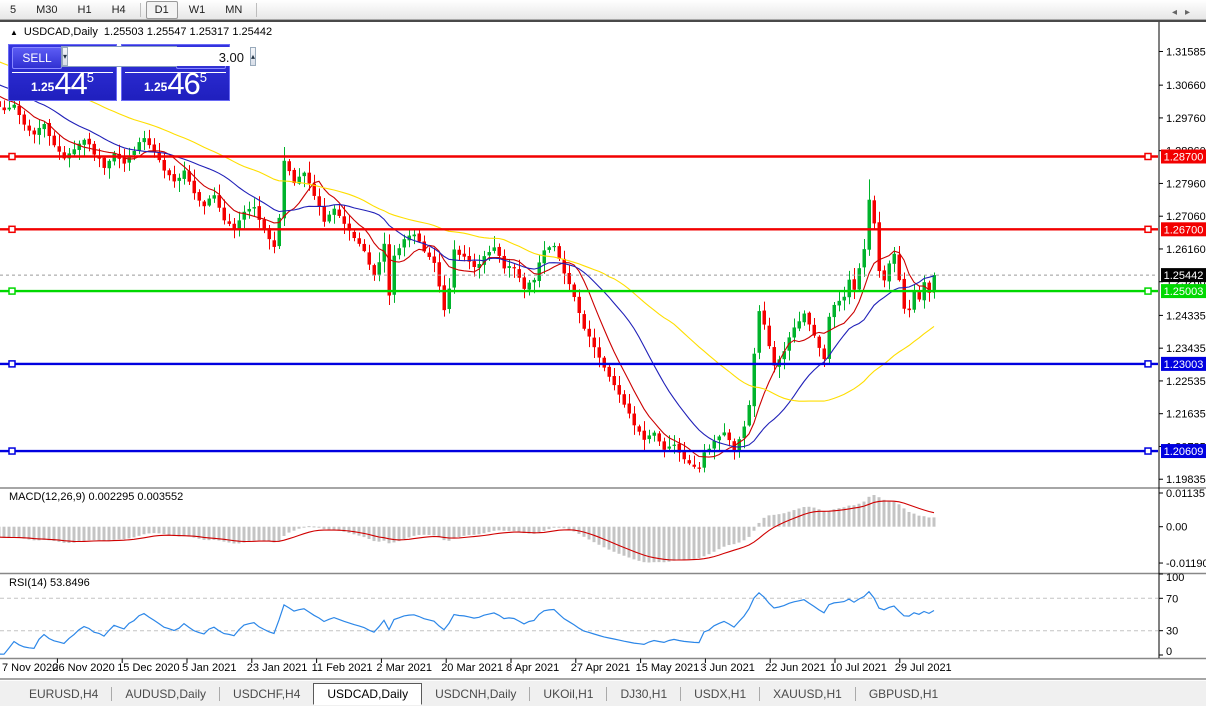  What do you see at coordinates (159, 56) in the screenshot?
I see `volume-input` at bounding box center [159, 56].